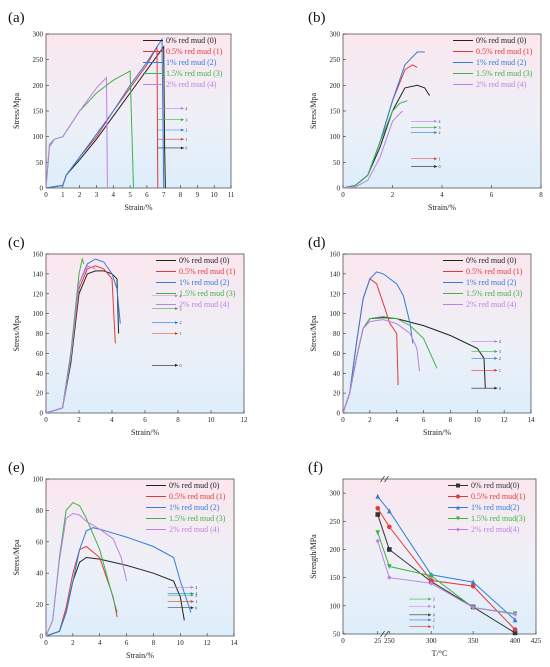  Describe the element at coordinates (335, 112) in the screenshot. I see `y-tick-label: 150` at that location.